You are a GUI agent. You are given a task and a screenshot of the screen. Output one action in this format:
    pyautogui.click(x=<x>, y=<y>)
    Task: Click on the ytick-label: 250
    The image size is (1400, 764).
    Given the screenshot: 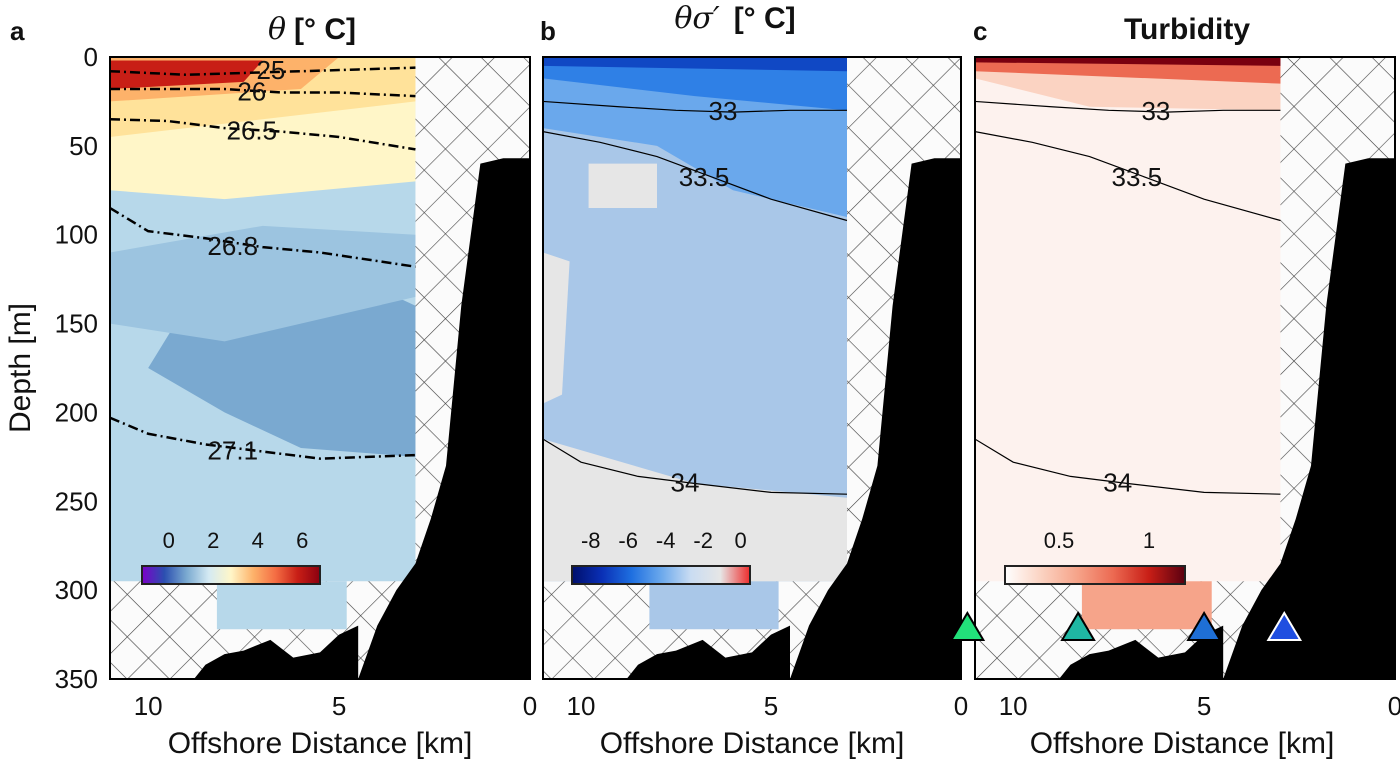 What is the action you would take?
    pyautogui.click(x=76, y=501)
    